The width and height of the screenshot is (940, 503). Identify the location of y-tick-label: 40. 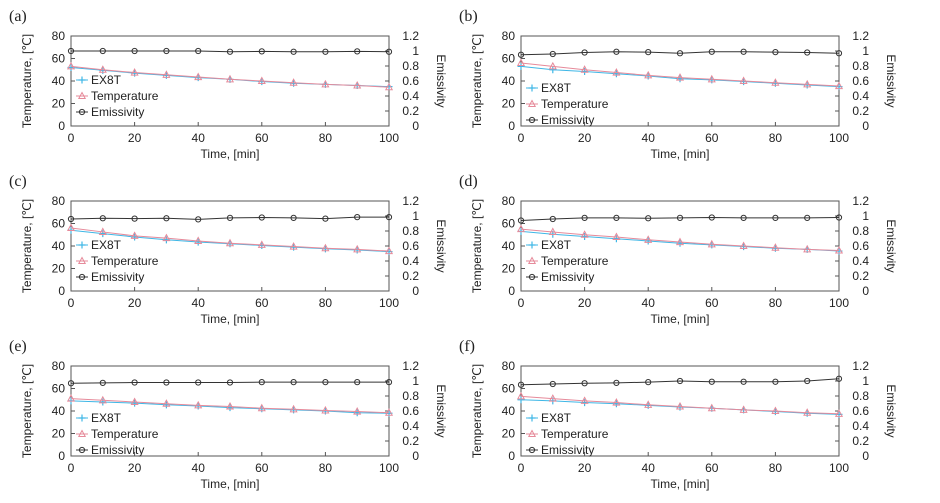
(59, 411).